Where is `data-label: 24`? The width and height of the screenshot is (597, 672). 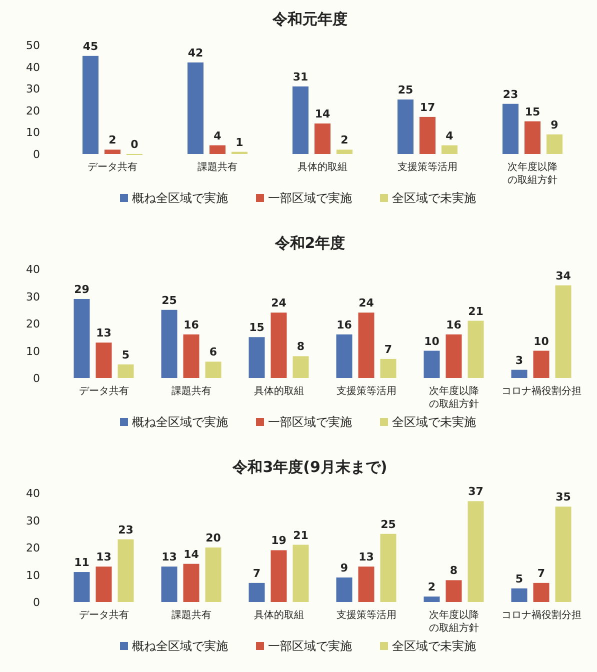
data-label: 24 is located at coordinates (279, 303).